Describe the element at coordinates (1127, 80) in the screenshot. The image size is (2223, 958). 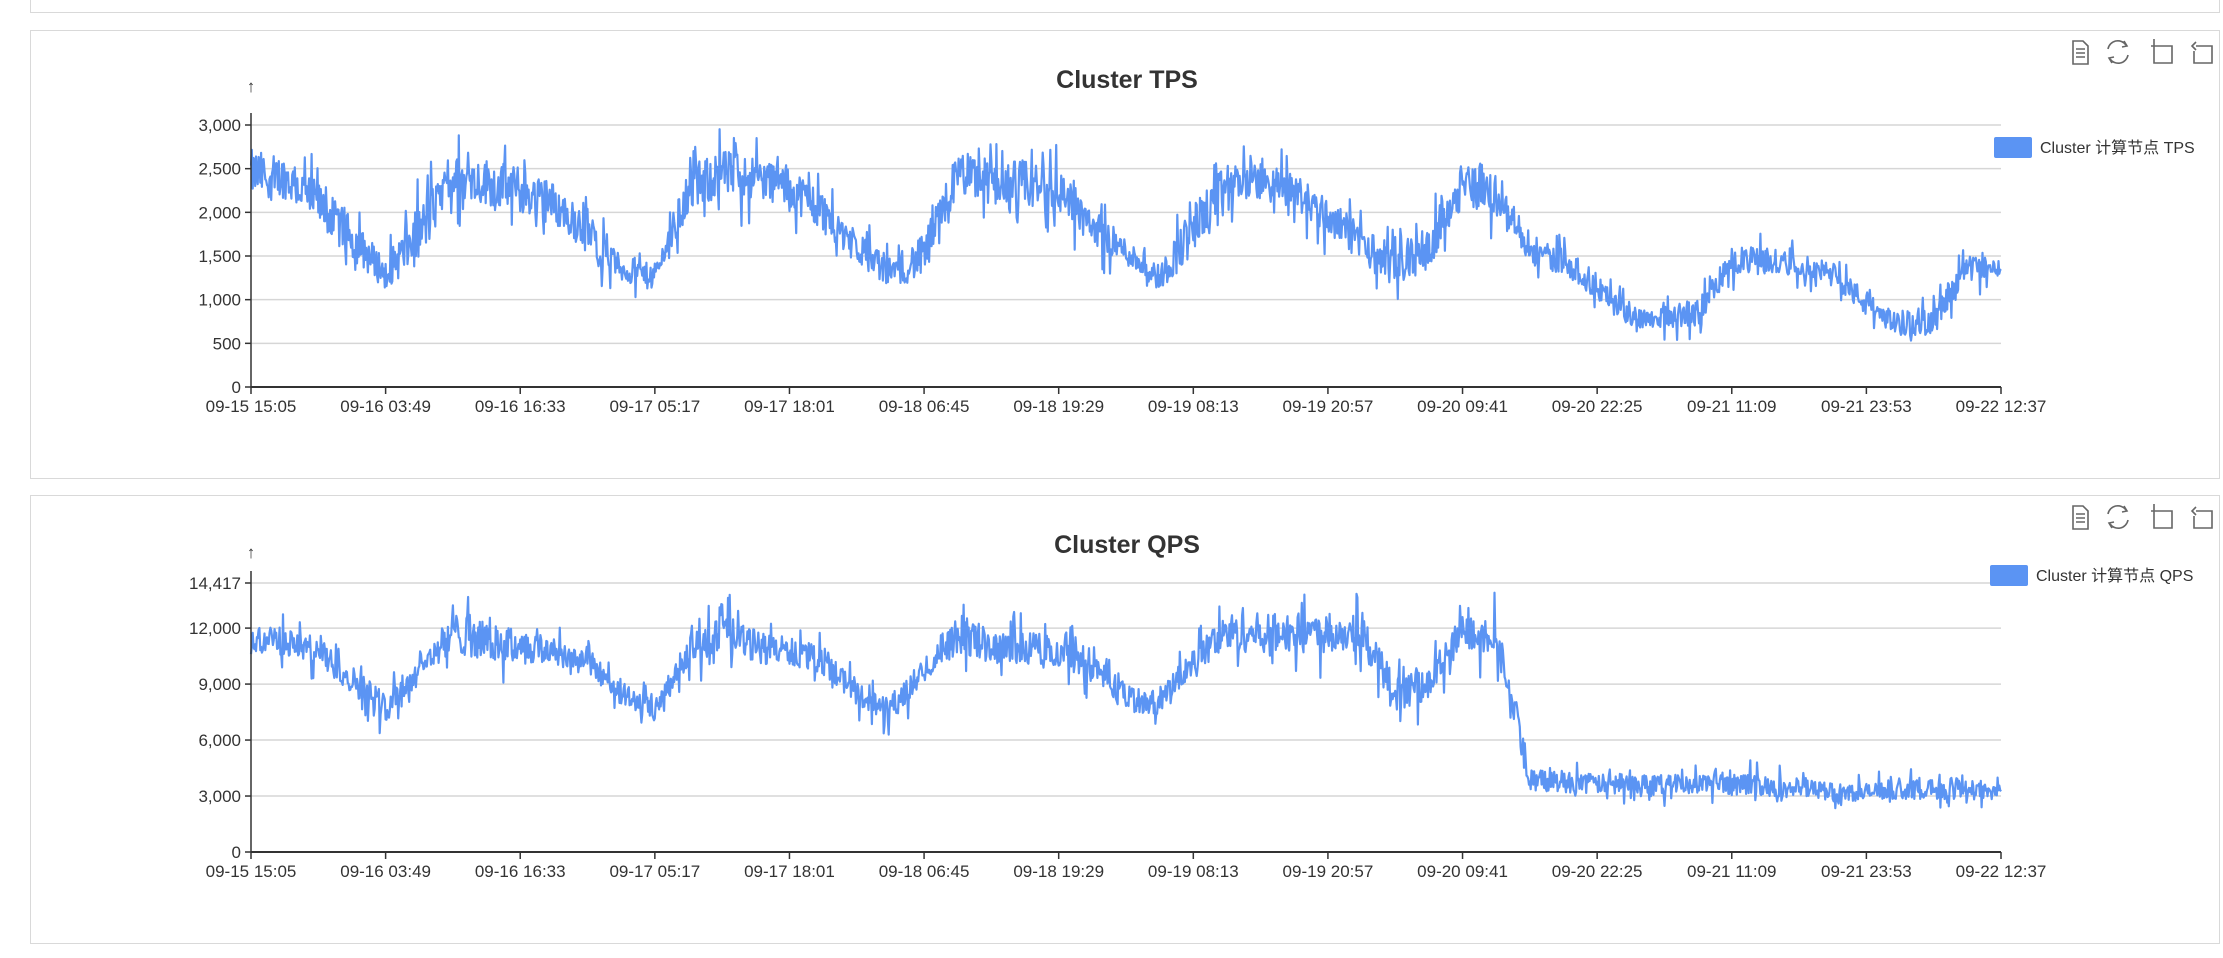
I see `chart-title: Cluster TPS` at that location.